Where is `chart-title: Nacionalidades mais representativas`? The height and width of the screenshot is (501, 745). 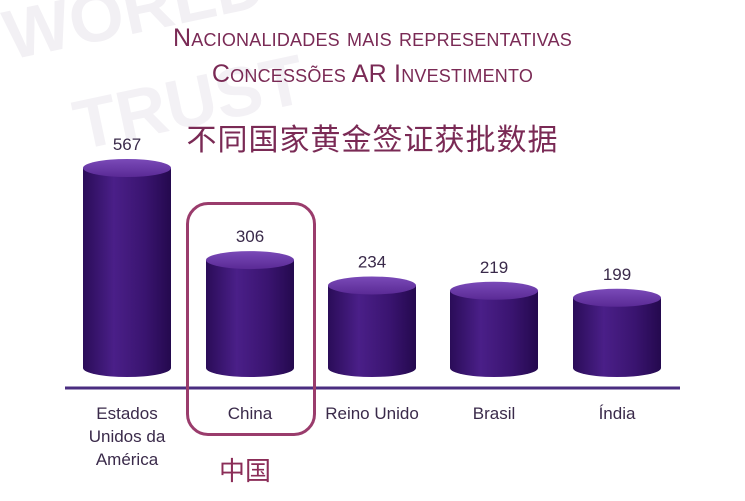
chart-title: Nacionalidades mais representativas is located at coordinates (372, 38).